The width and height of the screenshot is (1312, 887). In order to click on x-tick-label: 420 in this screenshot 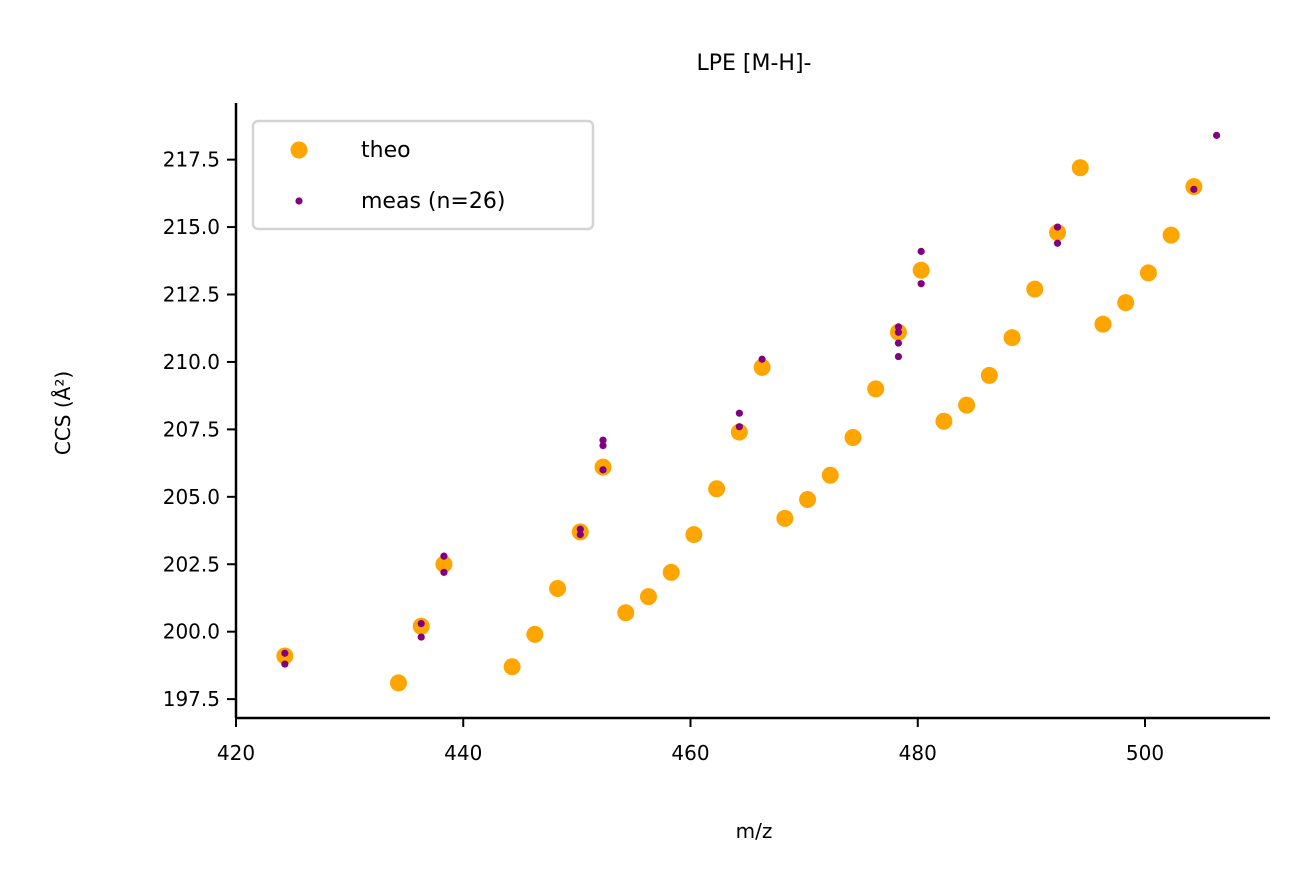, I will do `click(236, 753)`.